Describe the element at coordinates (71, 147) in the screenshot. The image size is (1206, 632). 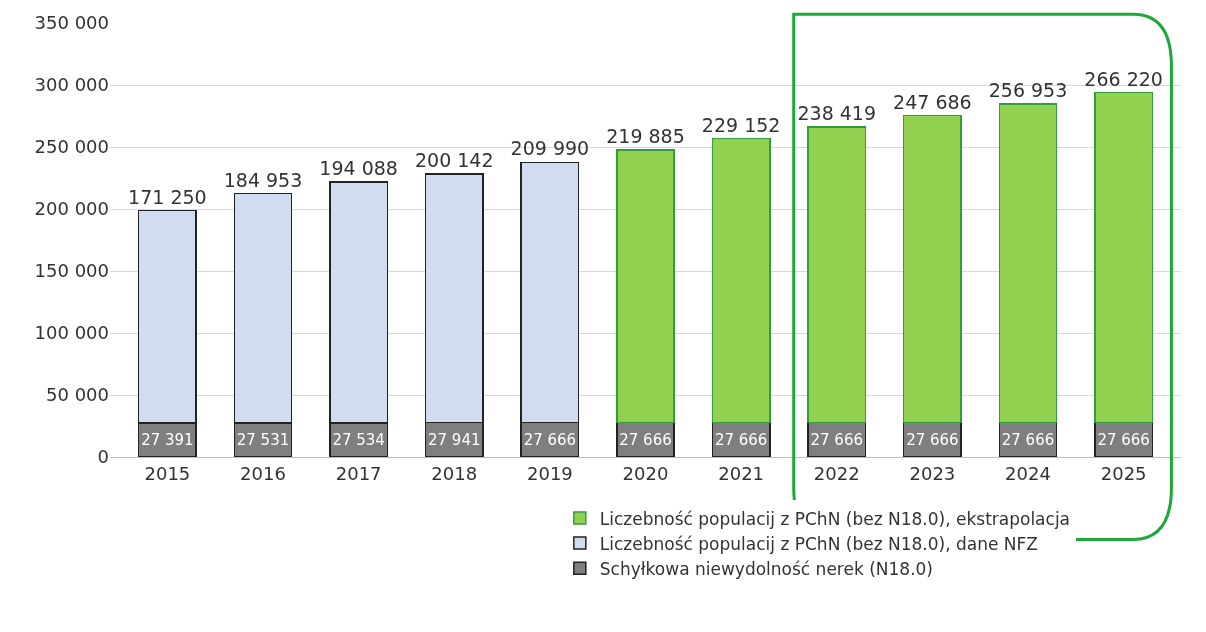
I see `y-tick-label: 250 000` at that location.